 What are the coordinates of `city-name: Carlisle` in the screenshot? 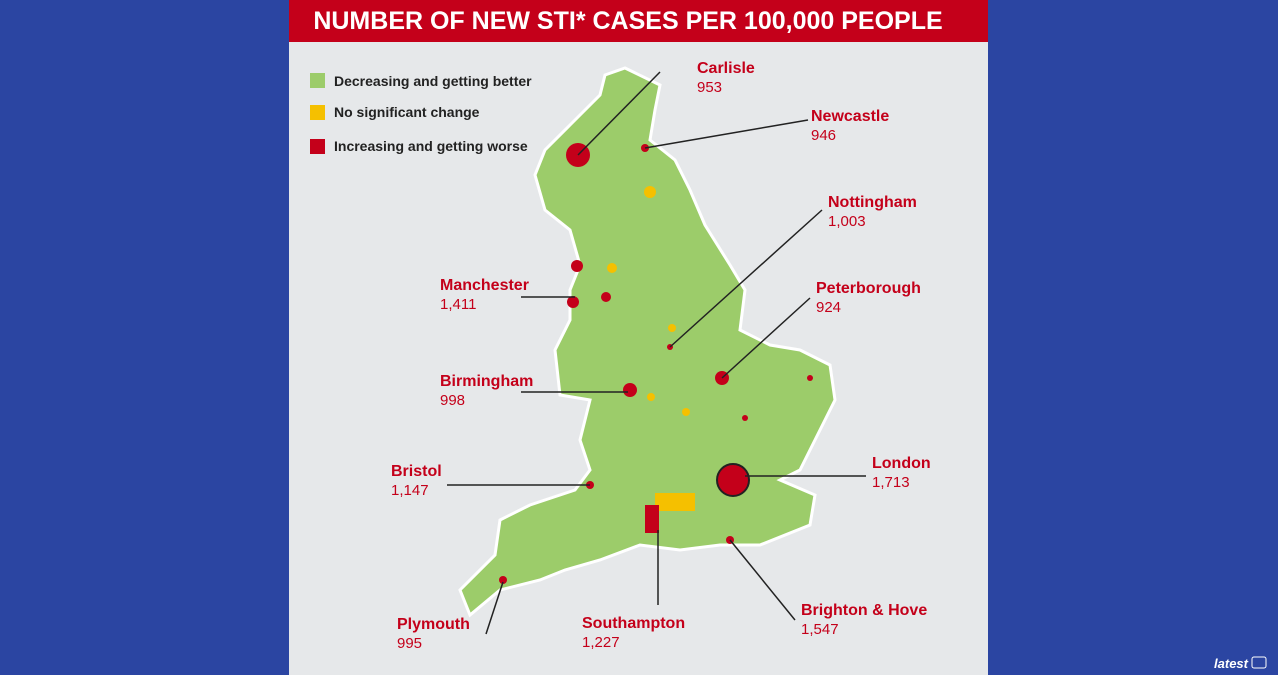 It's located at (726, 68).